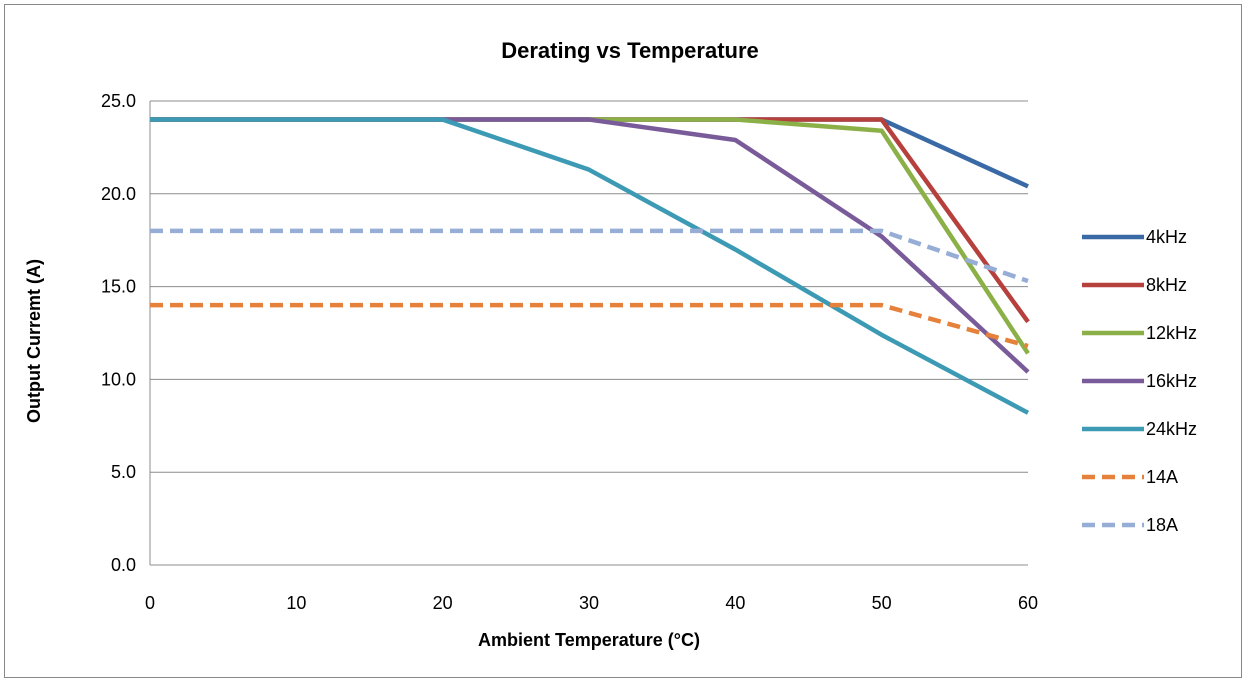  I want to click on x-tick-label: 40, so click(735, 603).